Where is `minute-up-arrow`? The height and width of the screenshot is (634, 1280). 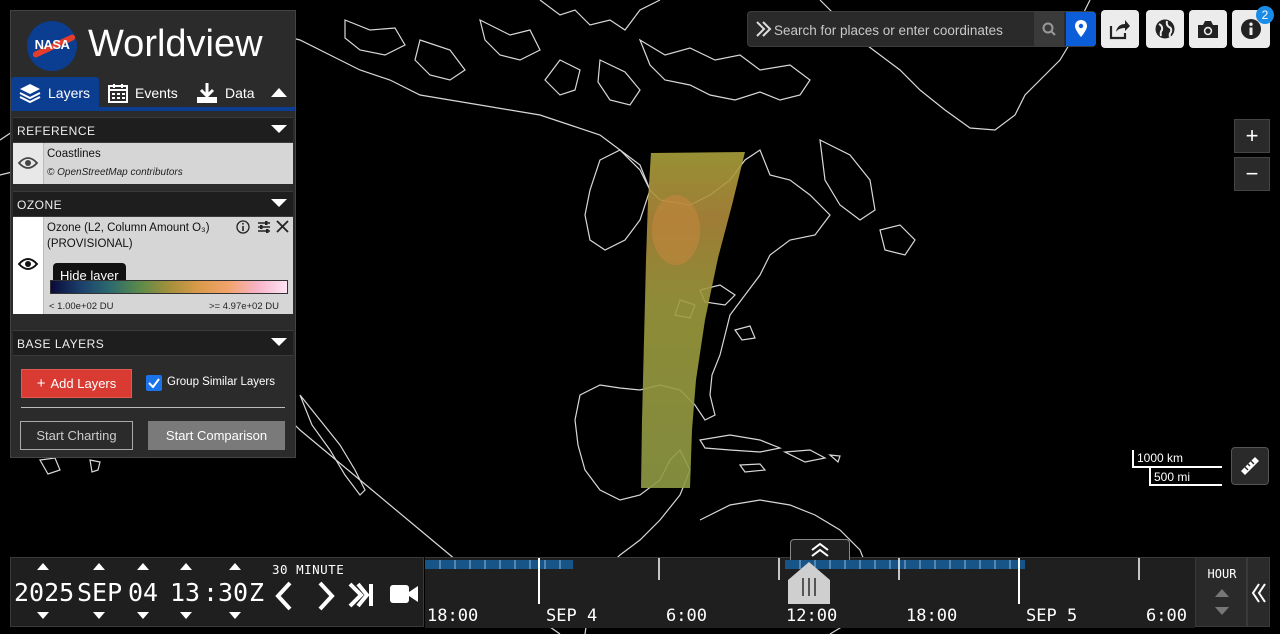 minute-up-arrow is located at coordinates (235, 566).